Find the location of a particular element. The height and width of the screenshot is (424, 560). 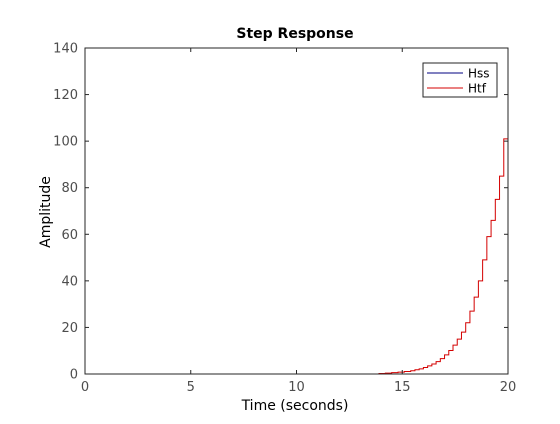

x-tick-label: 0 is located at coordinates (85, 387).